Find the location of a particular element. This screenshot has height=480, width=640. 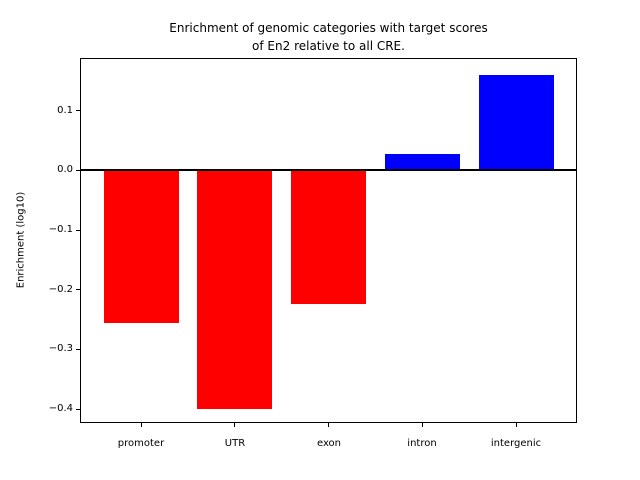

bar-promoter is located at coordinates (141, 246).